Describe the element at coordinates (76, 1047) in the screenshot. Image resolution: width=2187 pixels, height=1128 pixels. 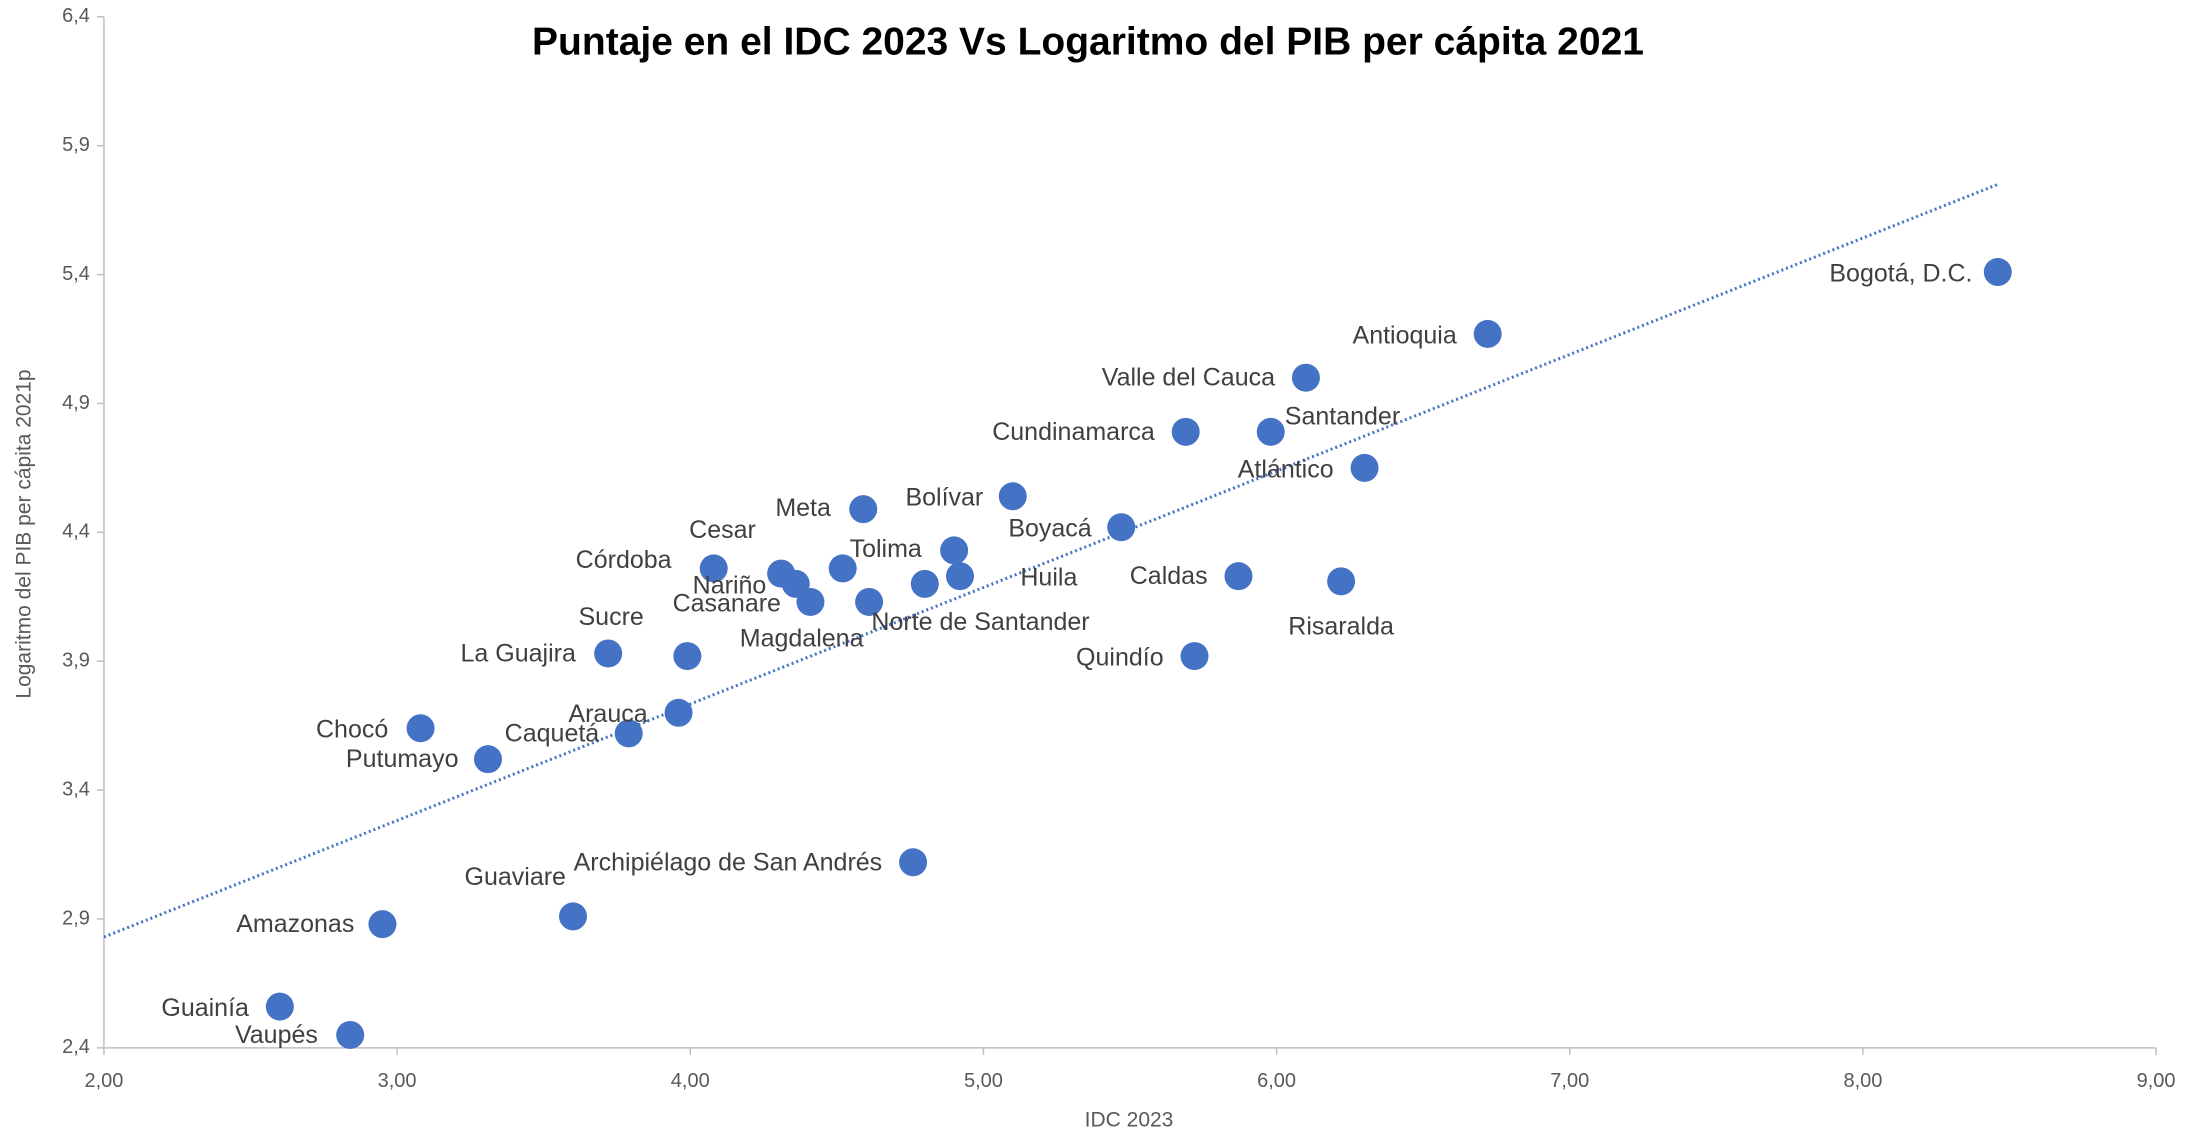
I see `y-tick-label: 2,4` at that location.